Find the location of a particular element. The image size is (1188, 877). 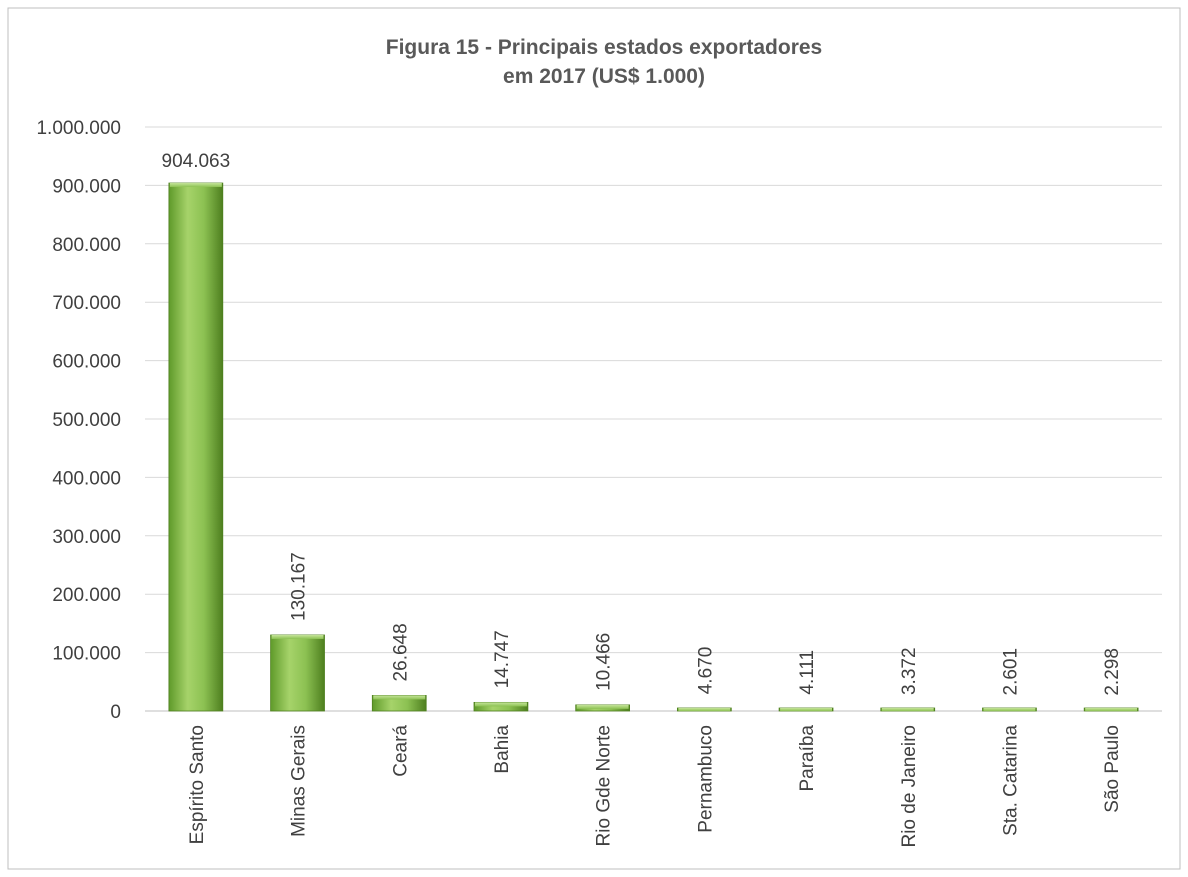

y-tick-label: 300.000 is located at coordinates (86, 537).